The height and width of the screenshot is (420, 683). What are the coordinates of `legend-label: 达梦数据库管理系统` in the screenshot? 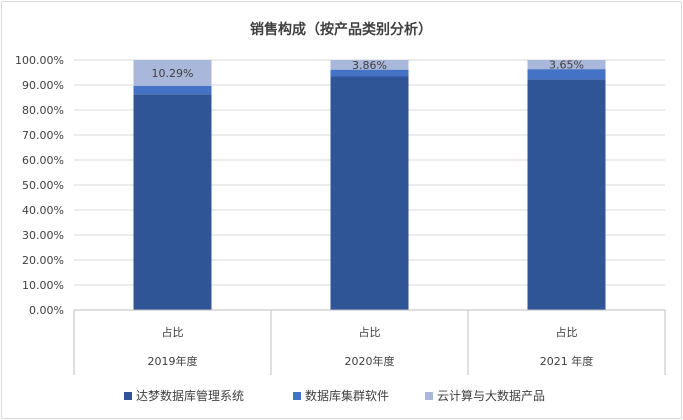 It's located at (190, 395).